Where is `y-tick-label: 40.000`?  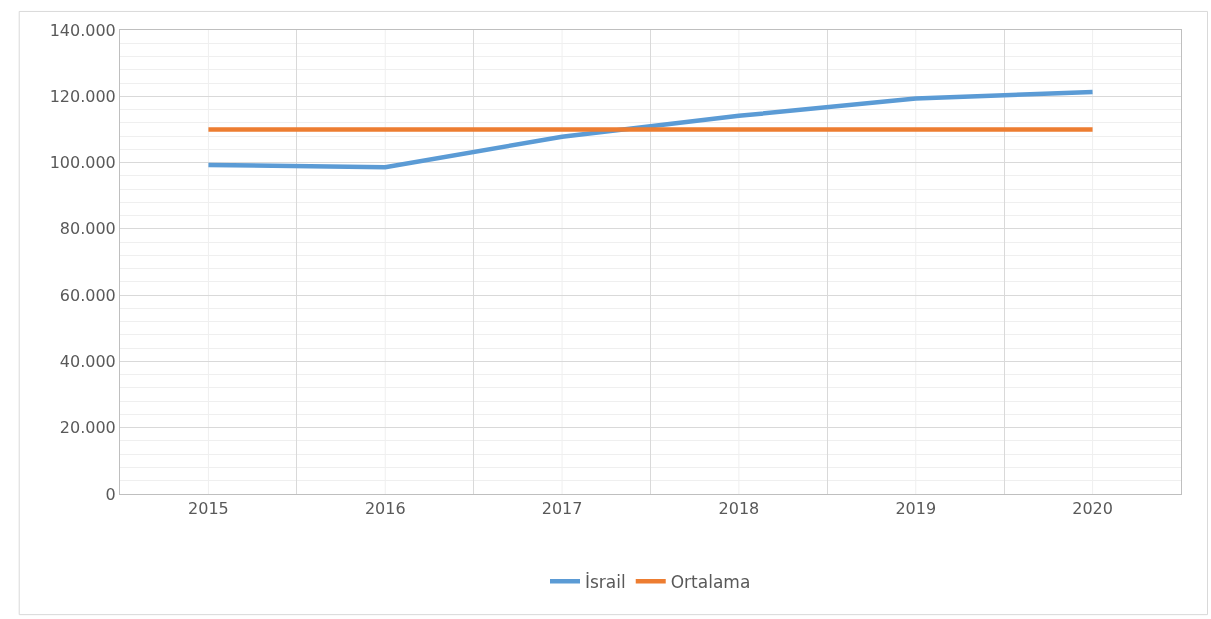 y-tick-label: 40.000 is located at coordinates (87, 362).